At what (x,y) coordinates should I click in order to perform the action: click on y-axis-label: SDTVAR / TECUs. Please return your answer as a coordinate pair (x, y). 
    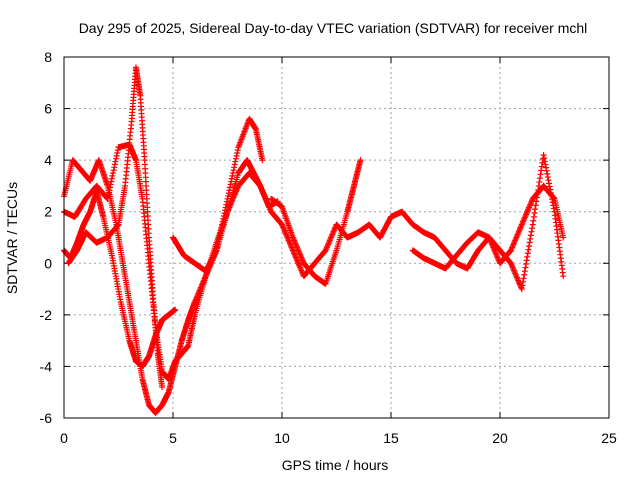
    Looking at the image, I should click on (12, 238).